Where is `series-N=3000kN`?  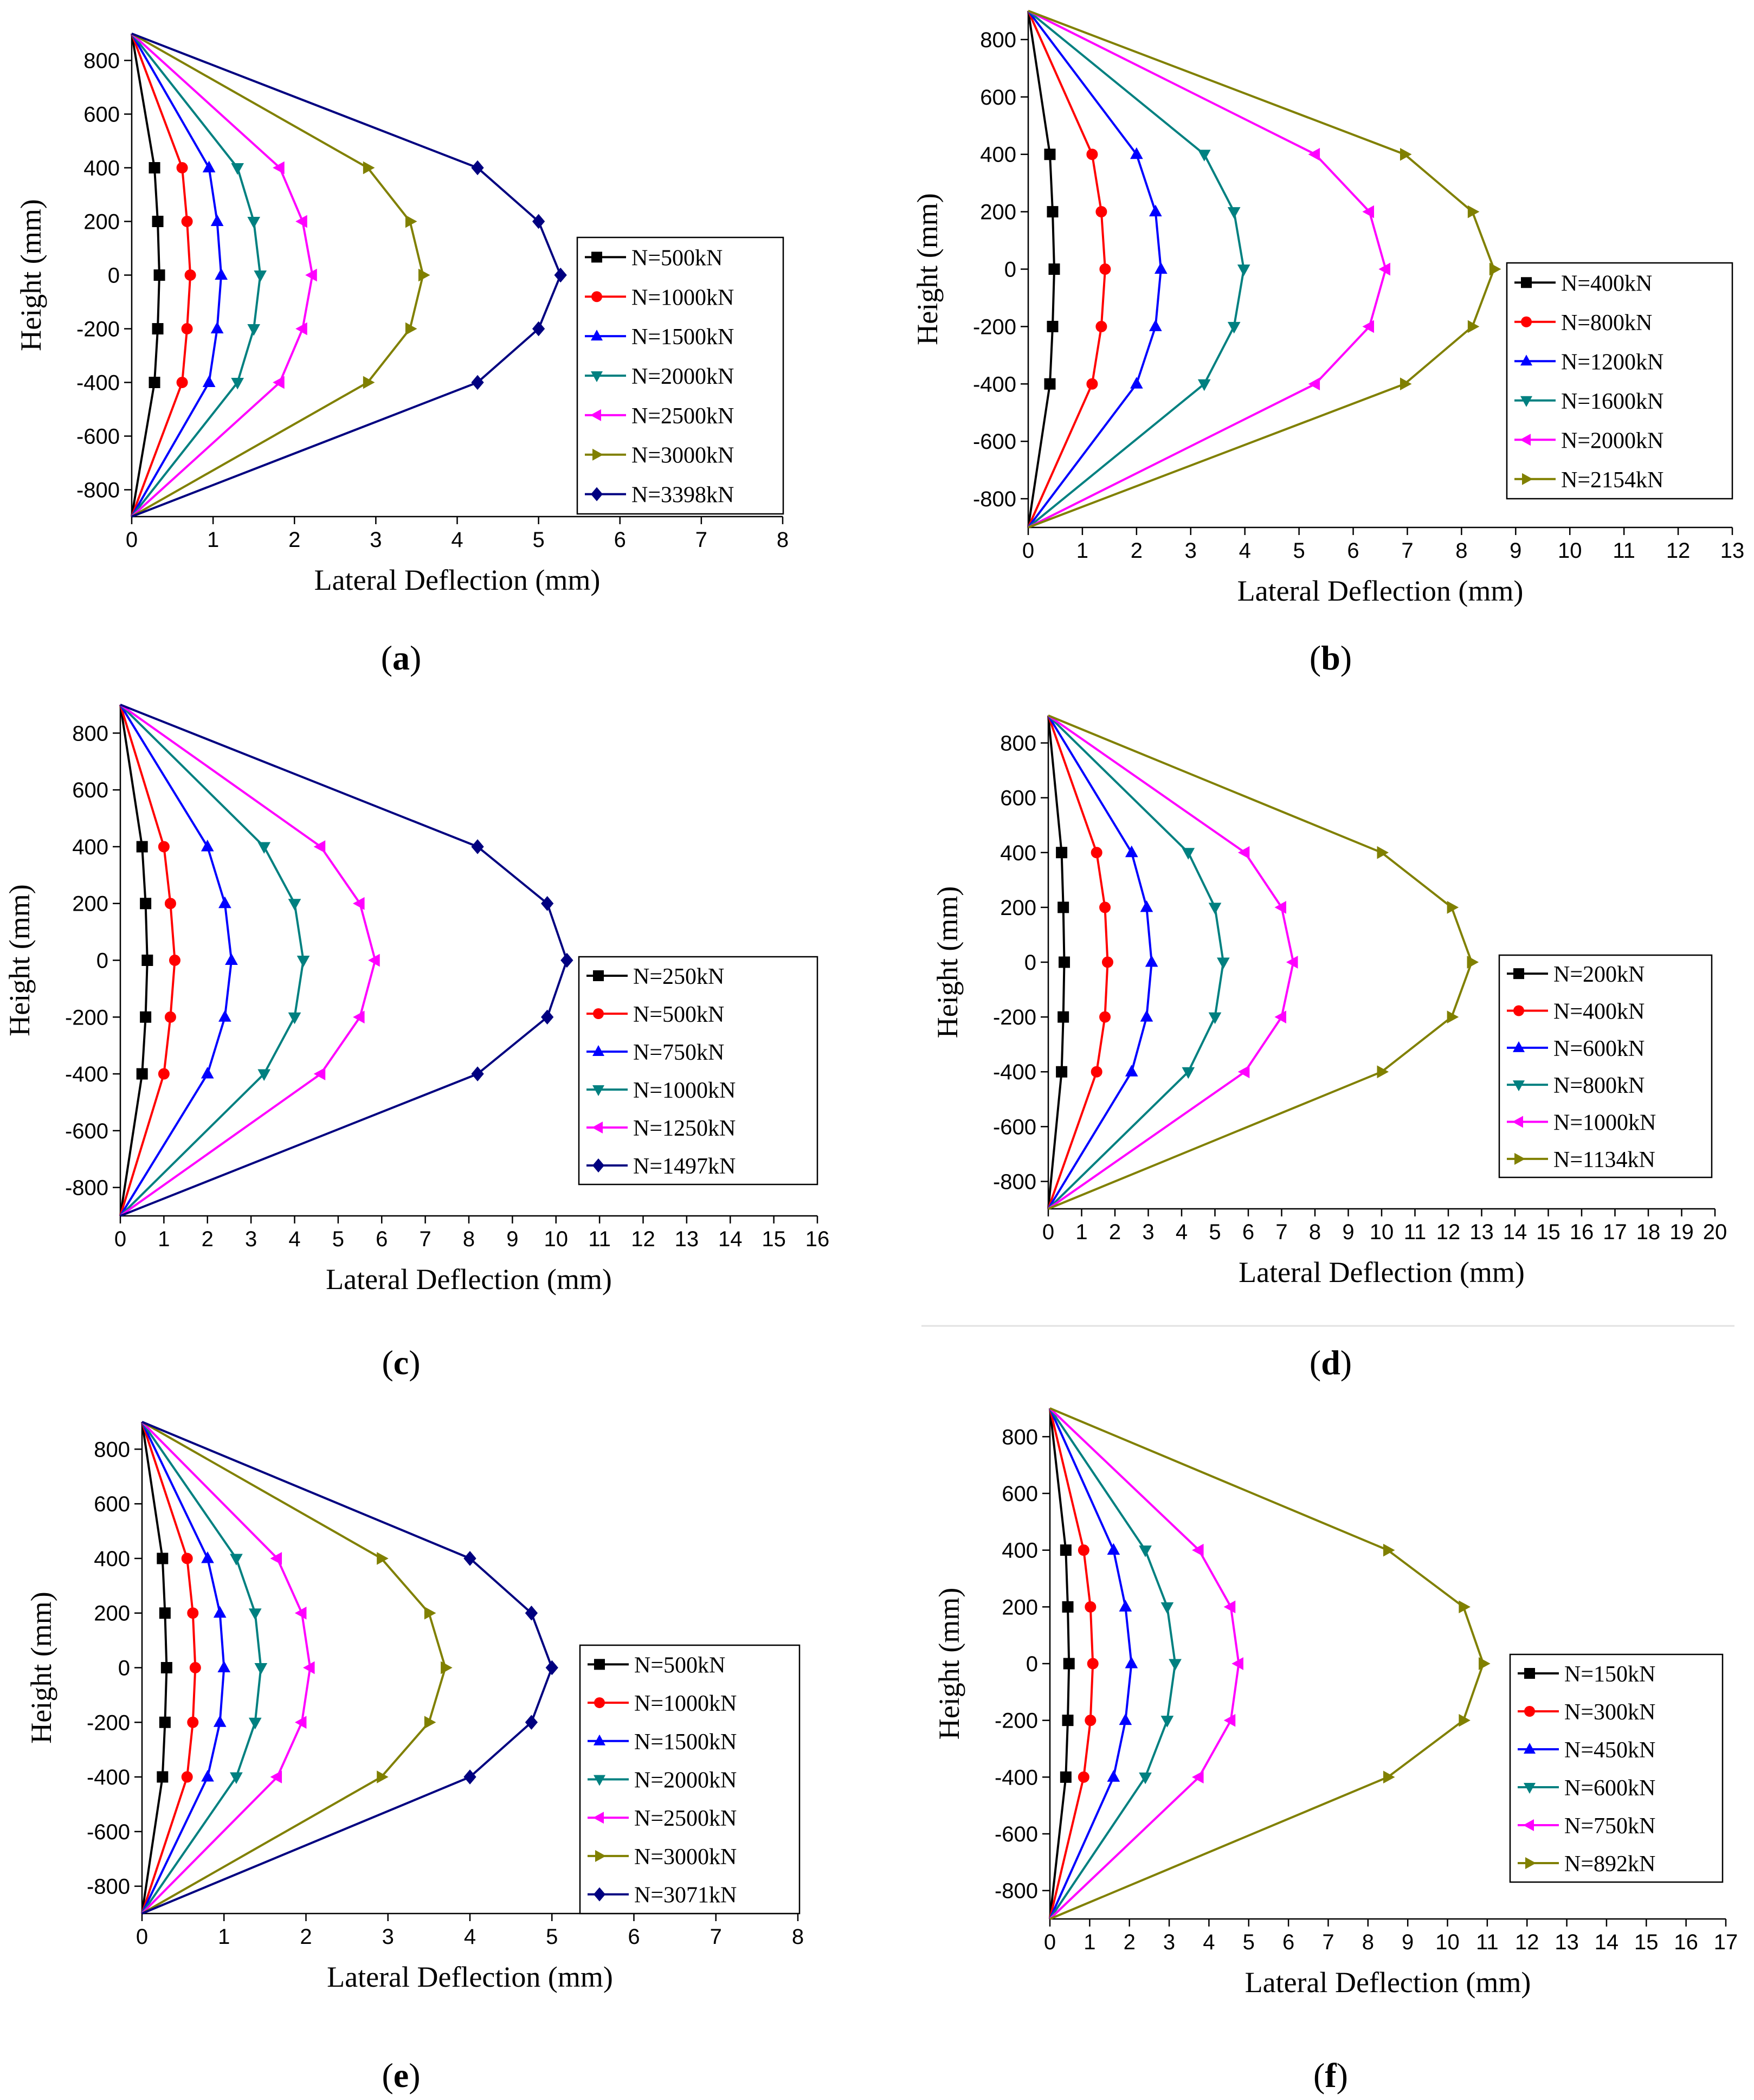
series-N=3000kN is located at coordinates (280, 275).